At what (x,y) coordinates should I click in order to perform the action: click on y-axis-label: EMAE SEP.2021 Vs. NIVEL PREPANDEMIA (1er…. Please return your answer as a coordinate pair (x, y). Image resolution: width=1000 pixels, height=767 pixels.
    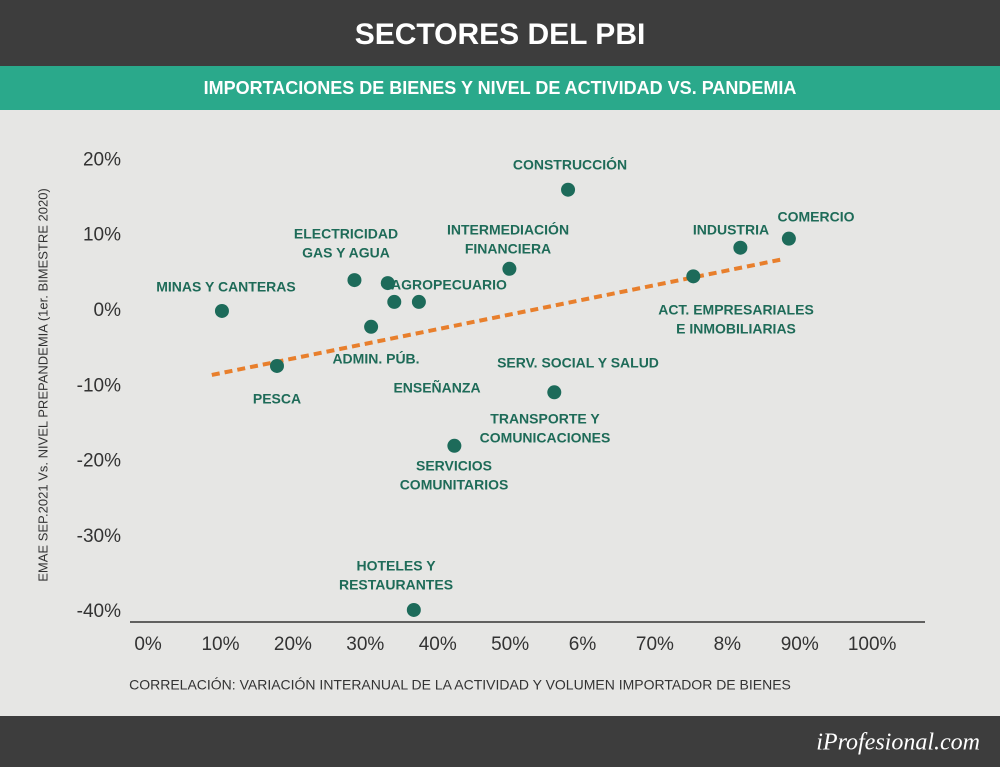
    Looking at the image, I should click on (42, 385).